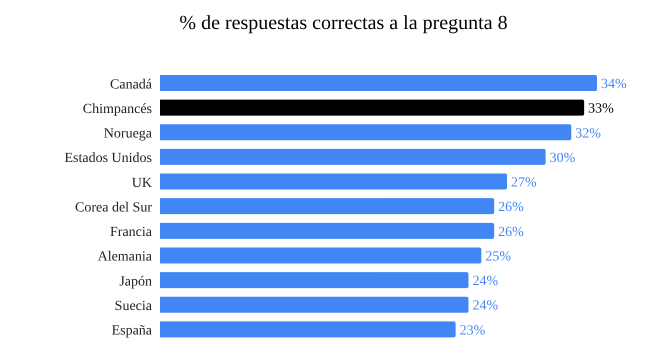 The width and height of the screenshot is (659, 360). I want to click on data-label: 27%, so click(524, 183).